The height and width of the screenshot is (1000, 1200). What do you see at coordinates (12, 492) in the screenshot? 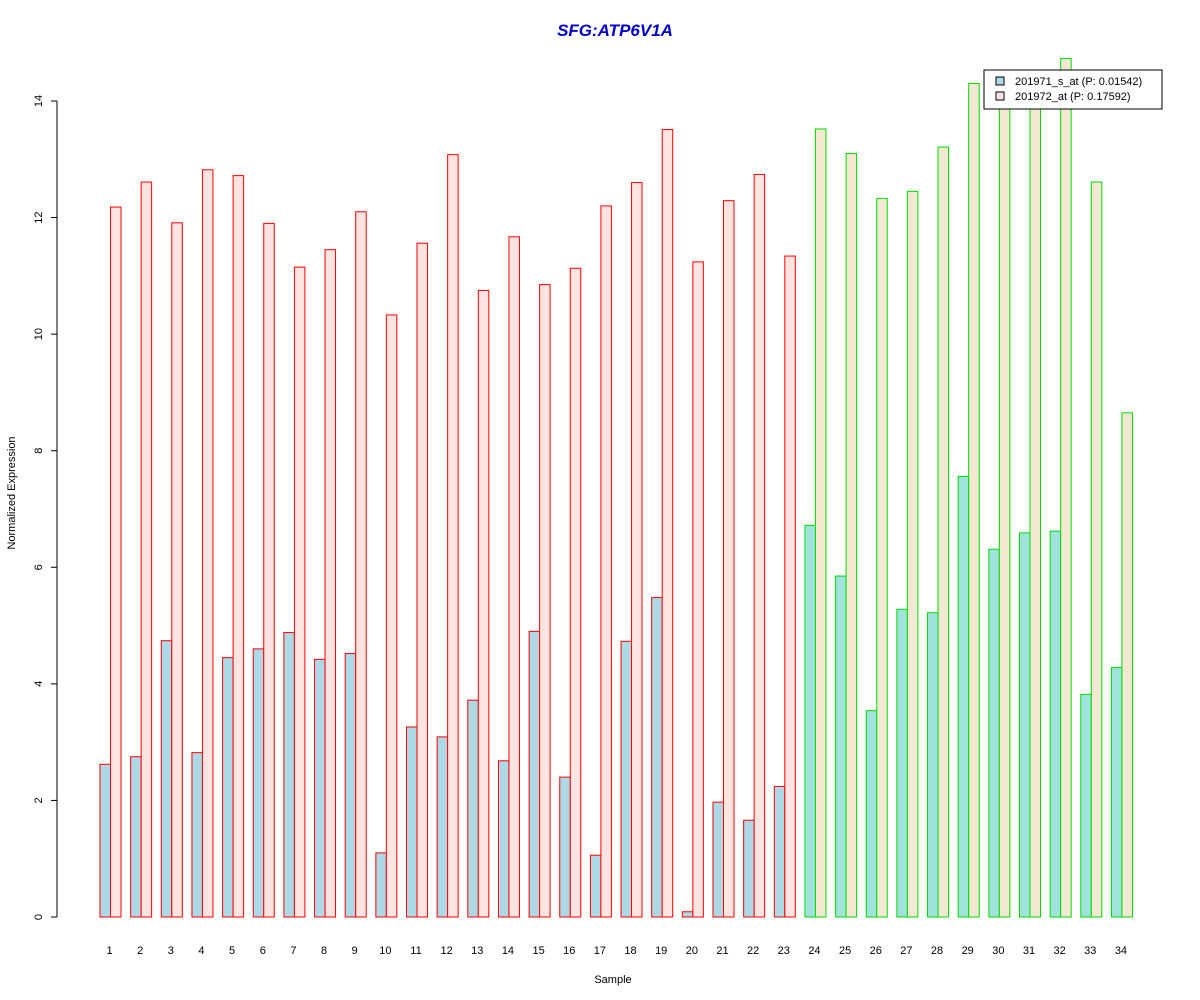
I see `y-axis-title: Normalized Expression` at bounding box center [12, 492].